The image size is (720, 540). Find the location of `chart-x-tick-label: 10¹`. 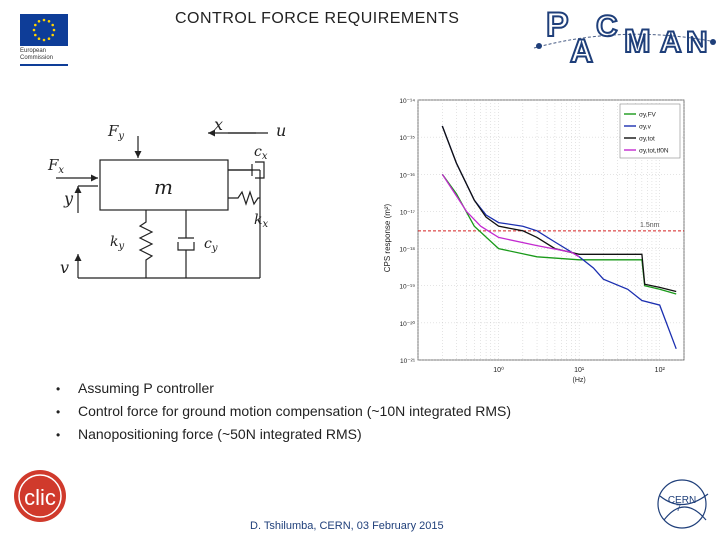

chart-x-tick-label: 10¹ is located at coordinates (579, 370).